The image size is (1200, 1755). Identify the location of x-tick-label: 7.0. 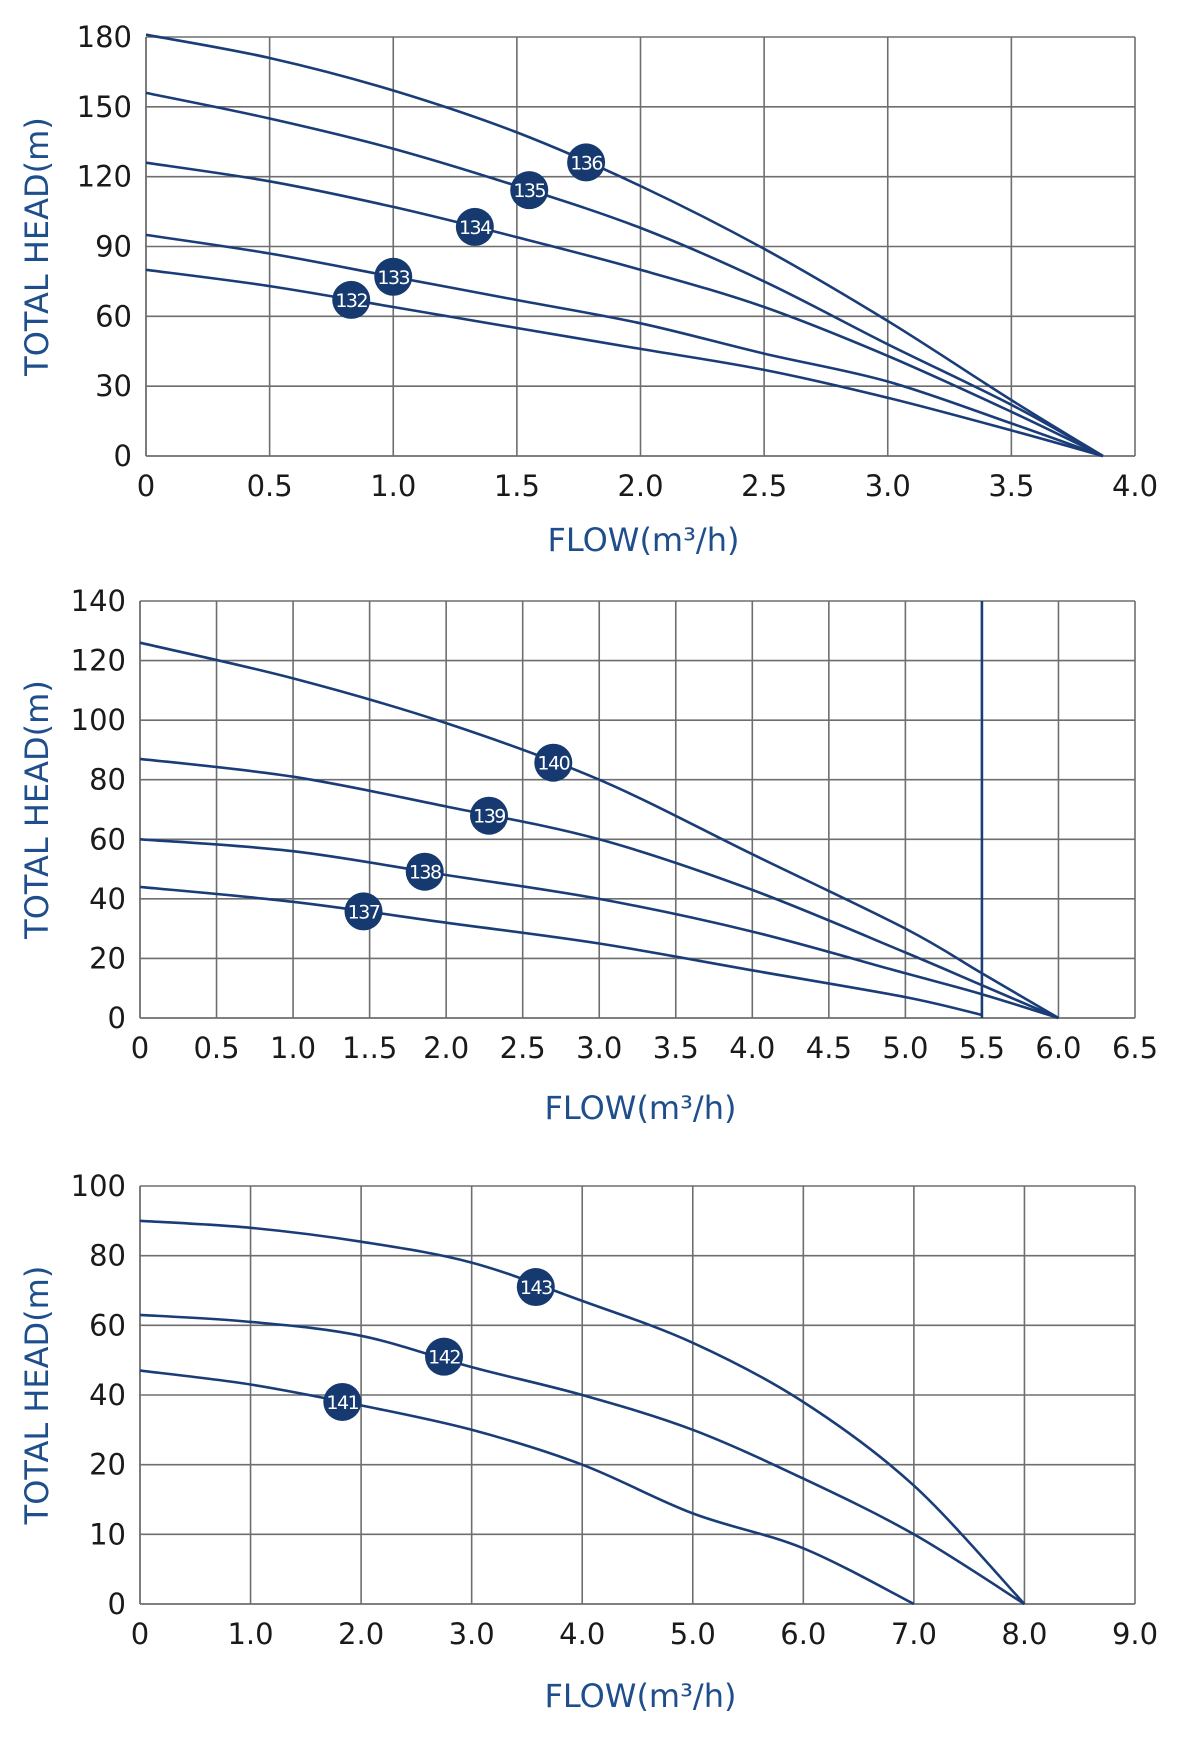
(914, 1634).